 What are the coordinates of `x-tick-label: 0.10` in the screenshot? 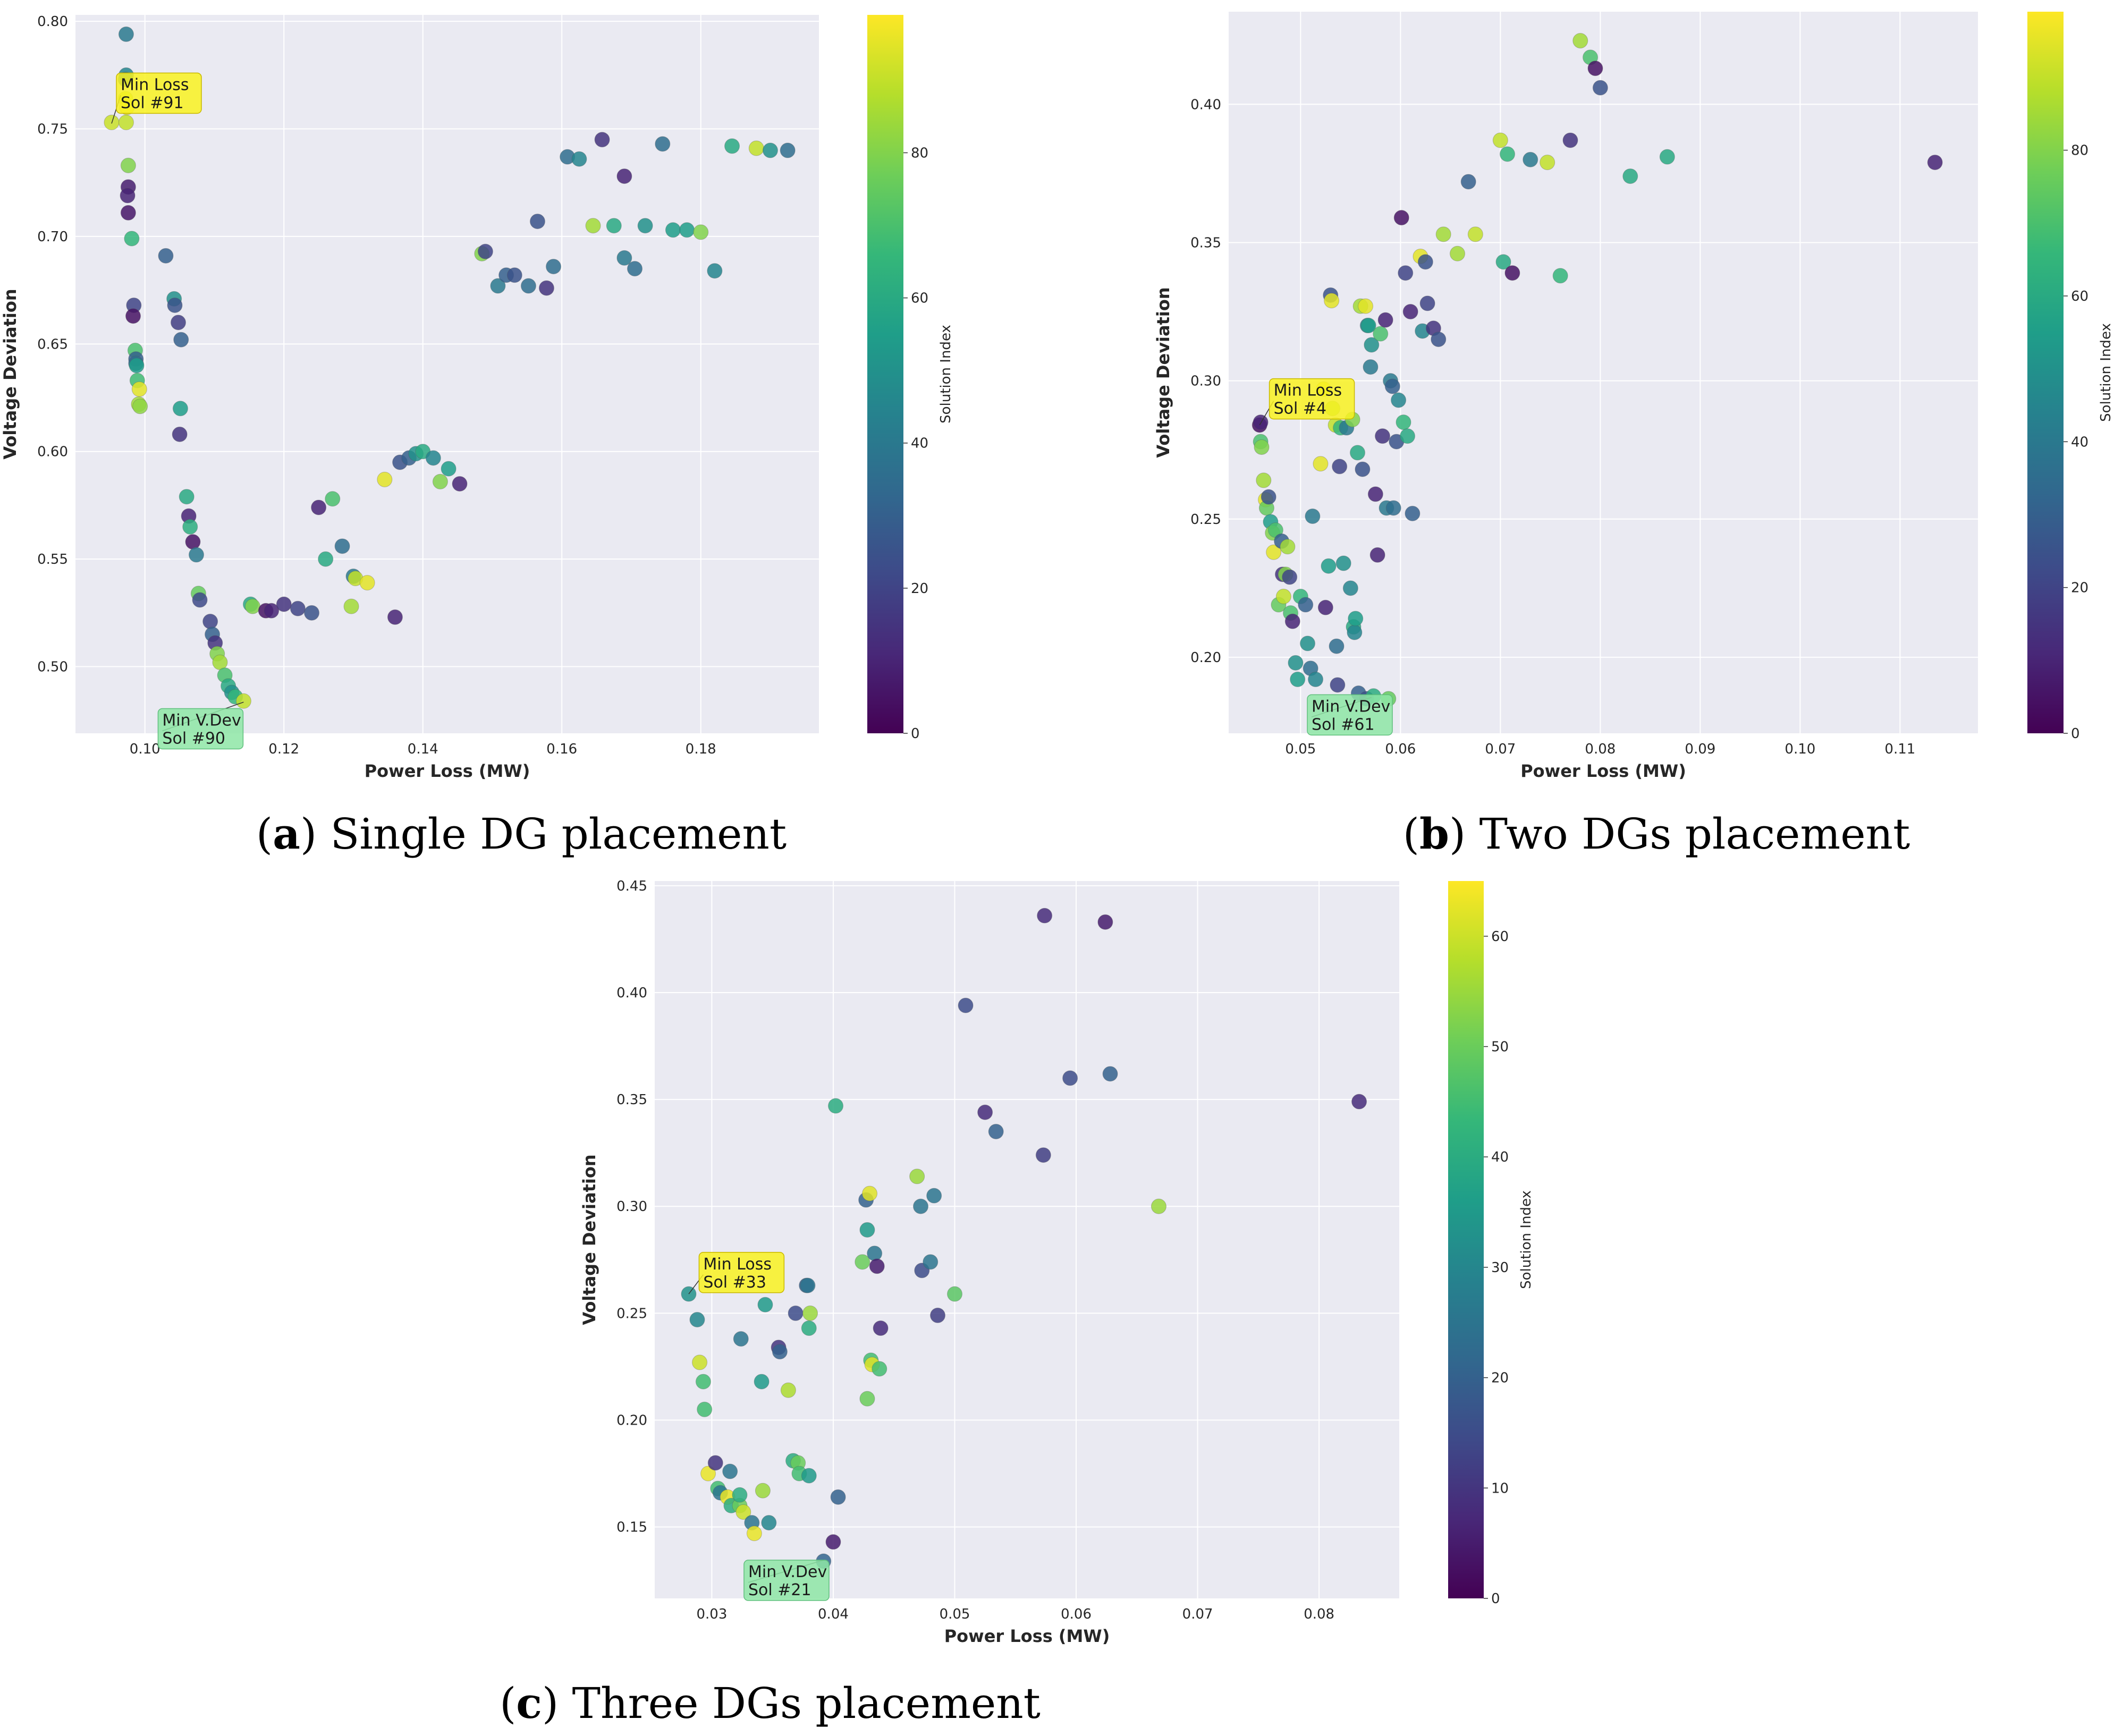 It's located at (1800, 749).